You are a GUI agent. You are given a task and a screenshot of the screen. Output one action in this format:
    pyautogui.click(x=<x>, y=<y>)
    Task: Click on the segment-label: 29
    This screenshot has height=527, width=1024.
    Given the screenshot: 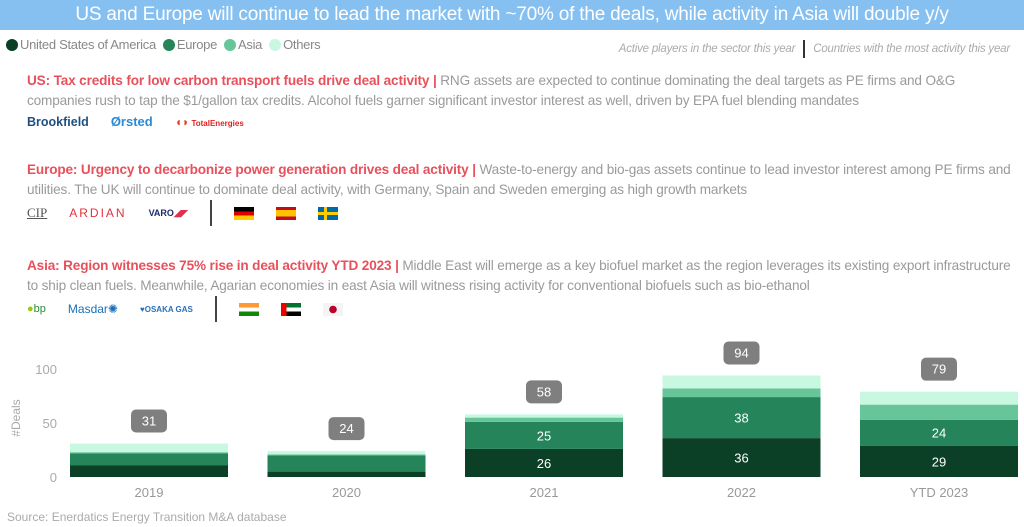 What is the action you would take?
    pyautogui.click(x=939, y=461)
    